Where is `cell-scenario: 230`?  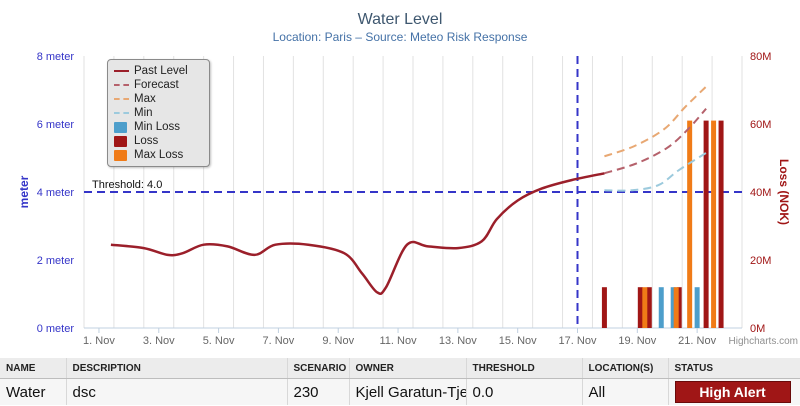
cell-scenario: 230 is located at coordinates (318, 391).